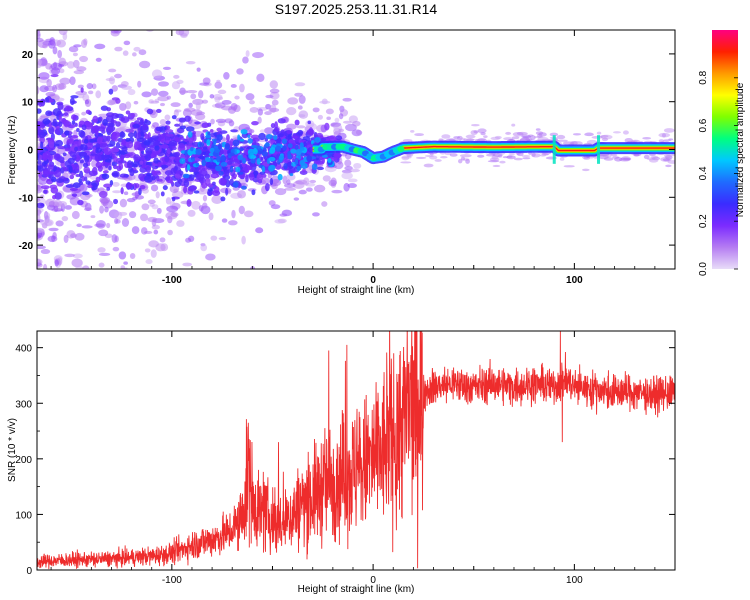 This screenshot has height=600, width=750. Describe the element at coordinates (703, 77) in the screenshot. I see `colorbar-tick-label: 0.8` at that location.